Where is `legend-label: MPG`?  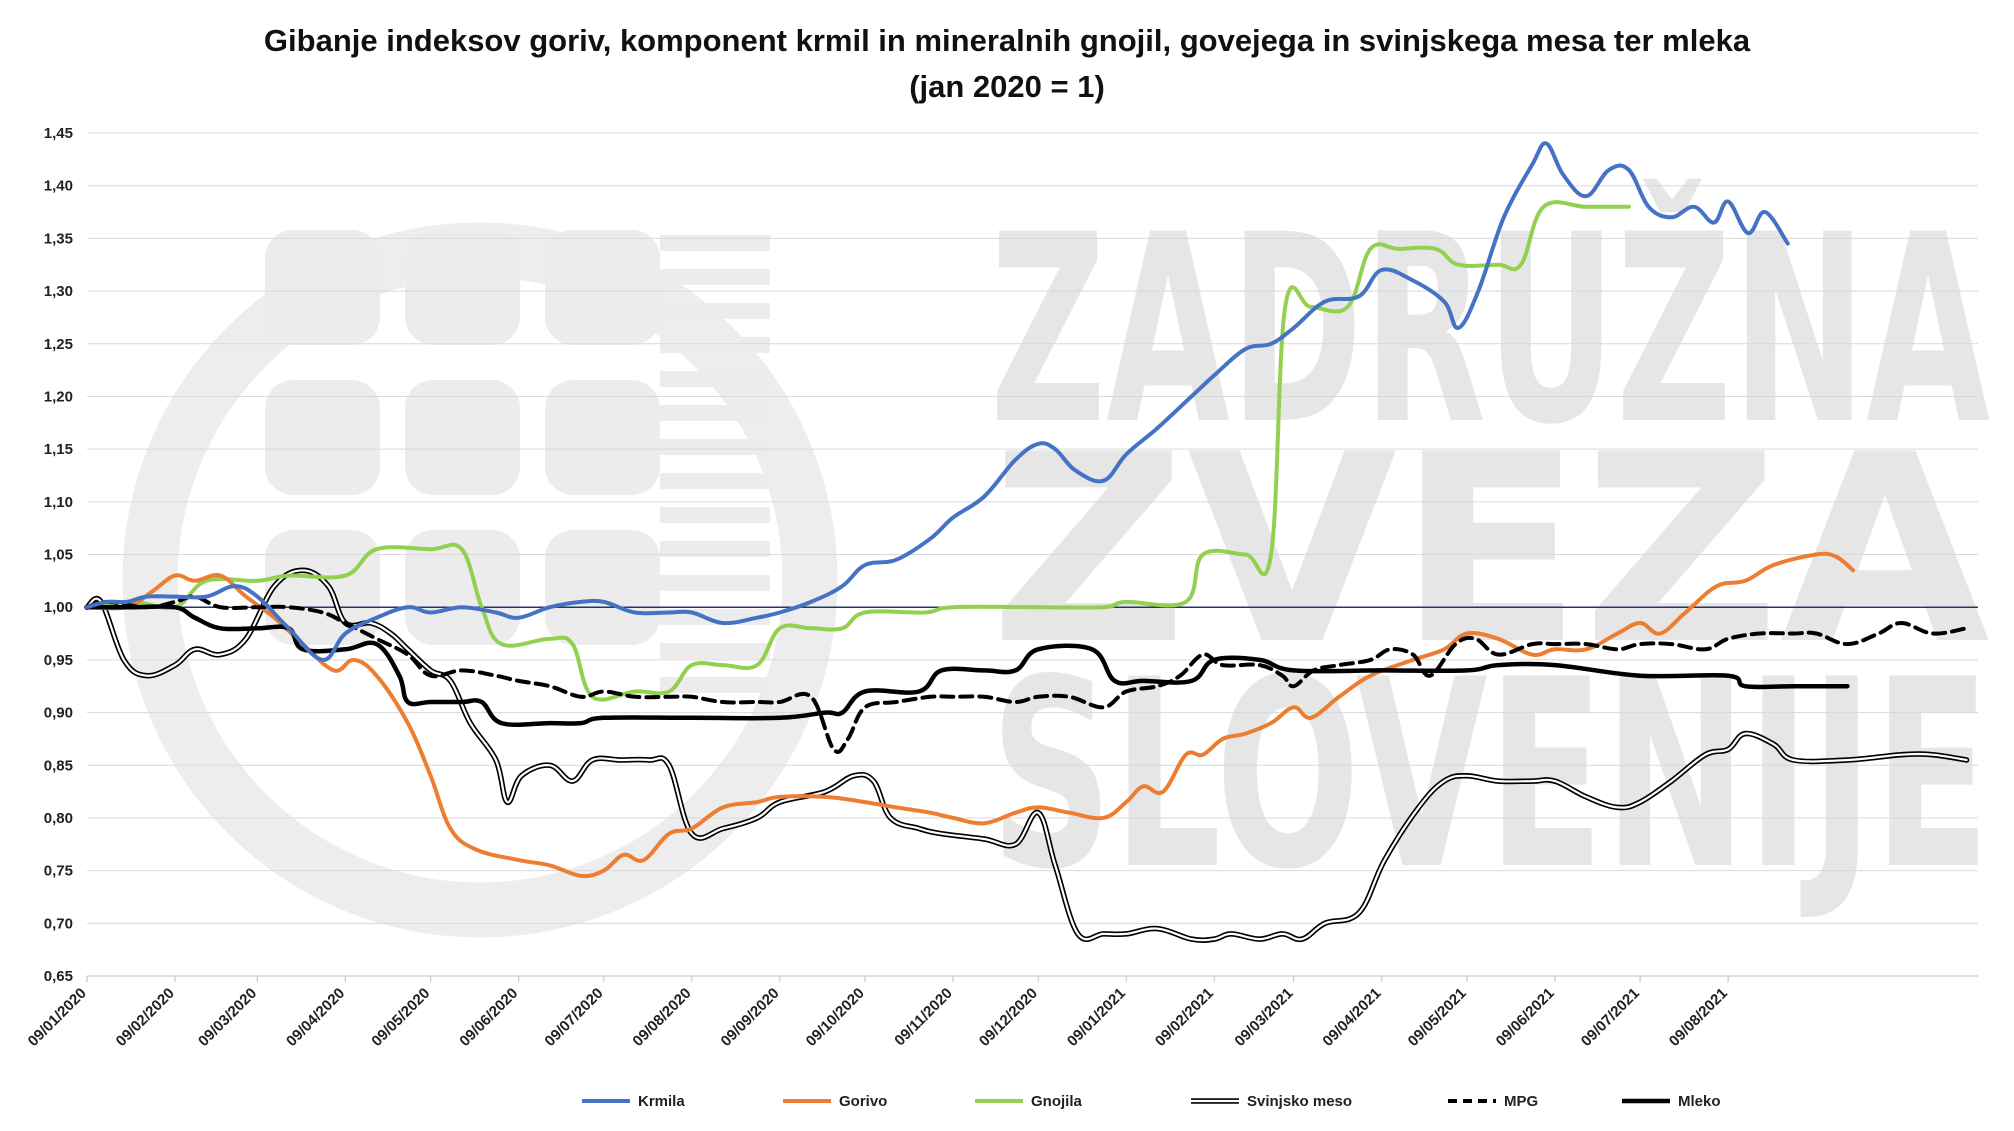
legend-label: MPG is located at coordinates (1521, 1101).